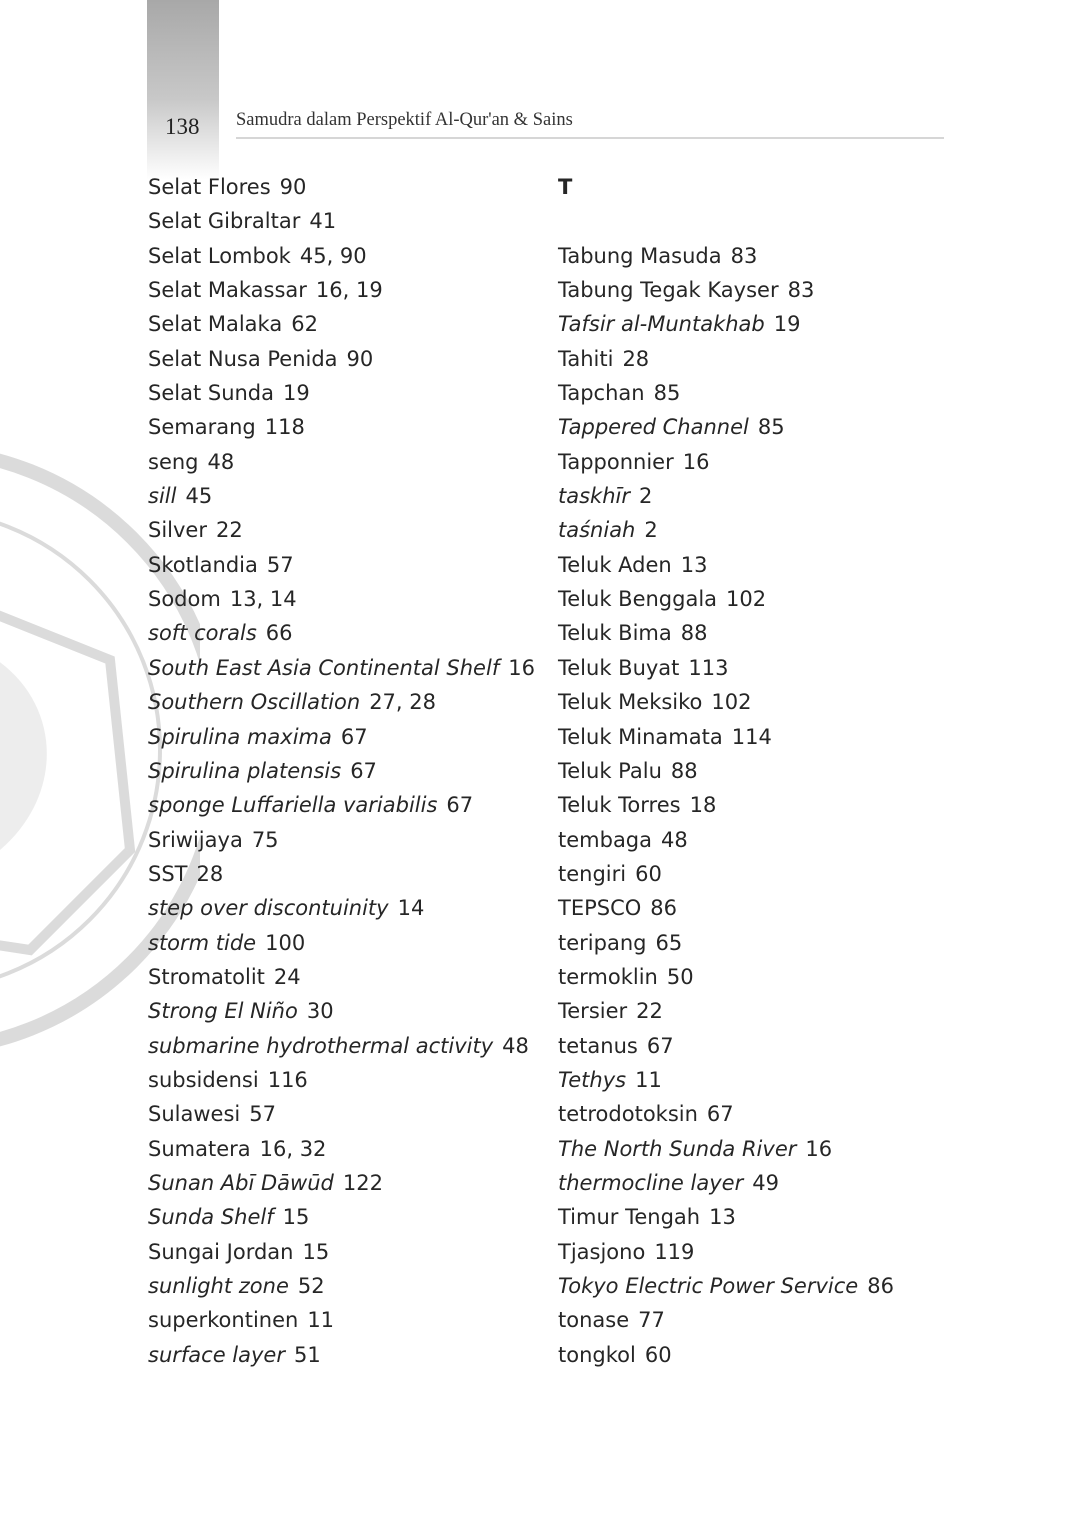 The image size is (1092, 1535). Describe the element at coordinates (206, 976) in the screenshot. I see `index-term: Stromatolit` at that location.